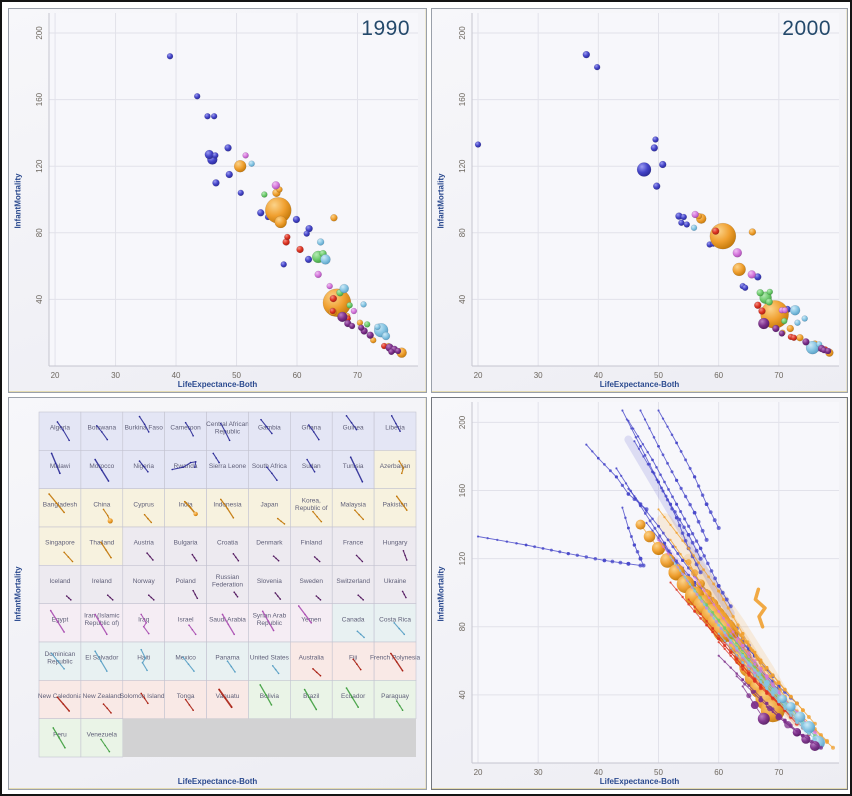 This screenshot has width=852, height=796. What do you see at coordinates (311, 469) in the screenshot?
I see `trellis-cell-sudan: Sudan` at bounding box center [311, 469].